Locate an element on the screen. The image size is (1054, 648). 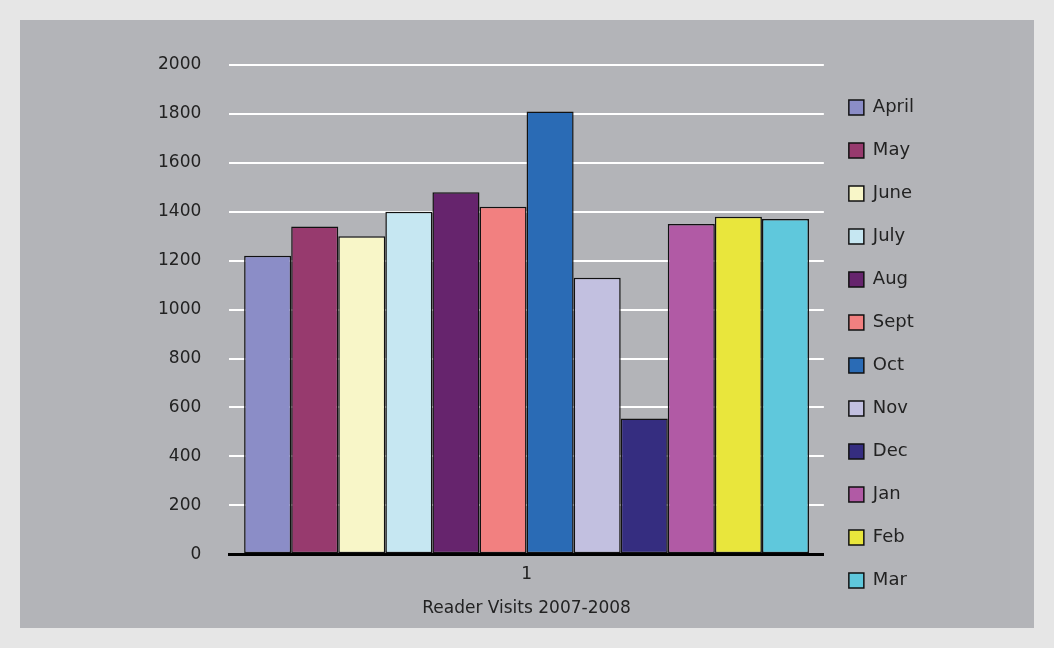
x-tick-label: 1 is located at coordinates (526, 572).